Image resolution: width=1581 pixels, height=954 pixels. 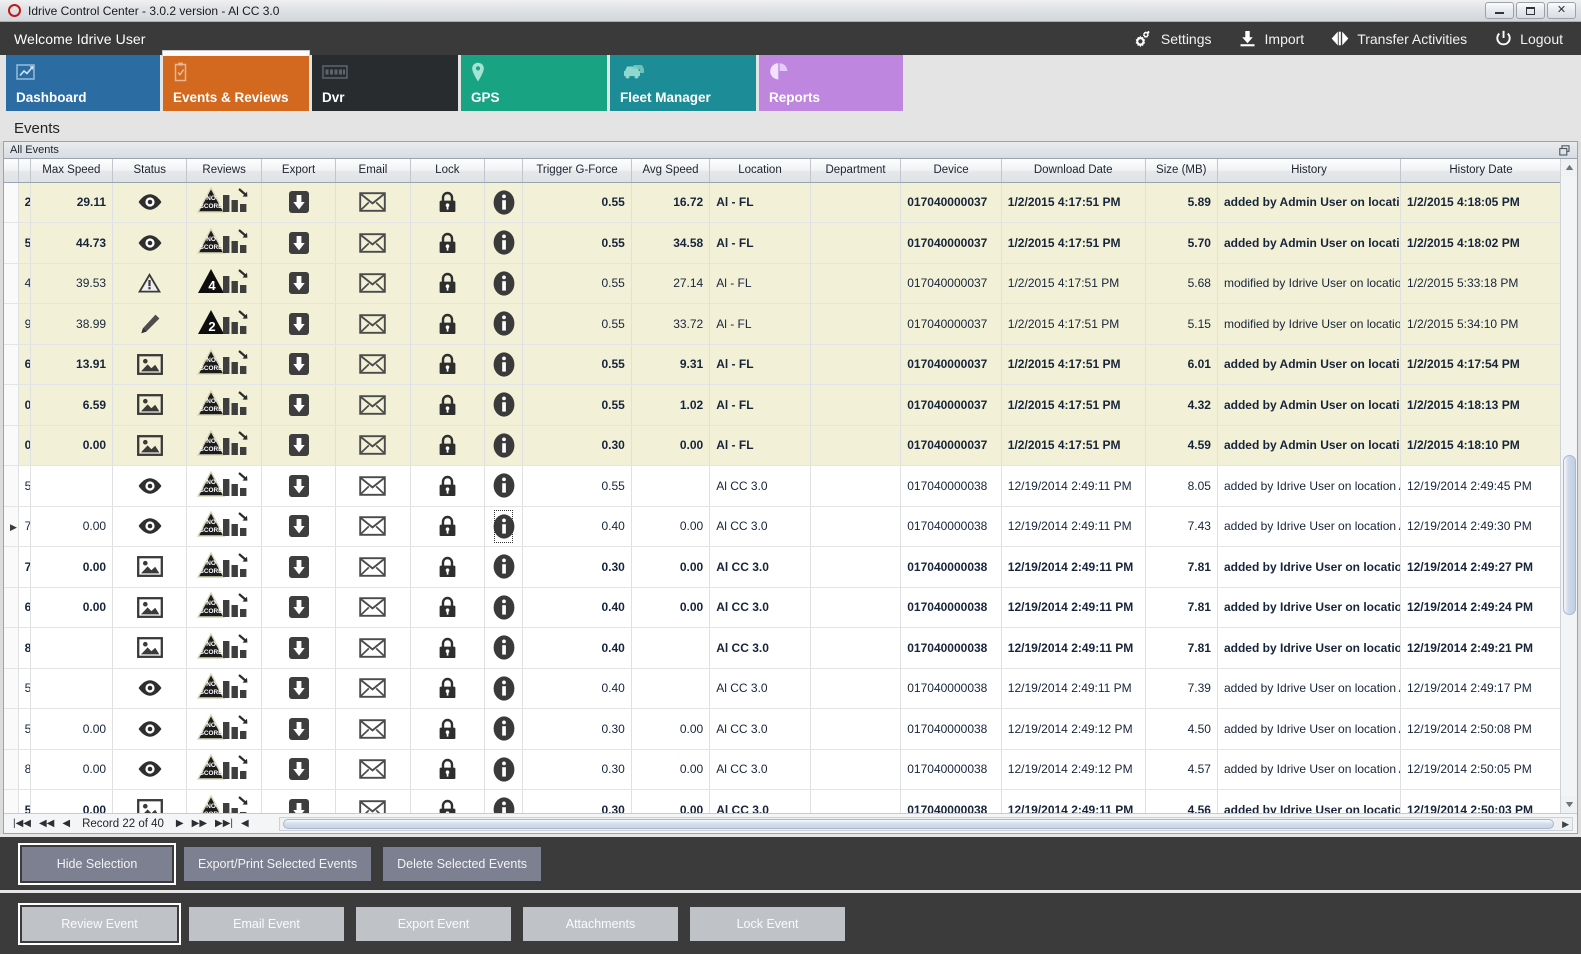 What do you see at coordinates (24, 607) in the screenshot?
I see `row-selector-number: 6` at bounding box center [24, 607].